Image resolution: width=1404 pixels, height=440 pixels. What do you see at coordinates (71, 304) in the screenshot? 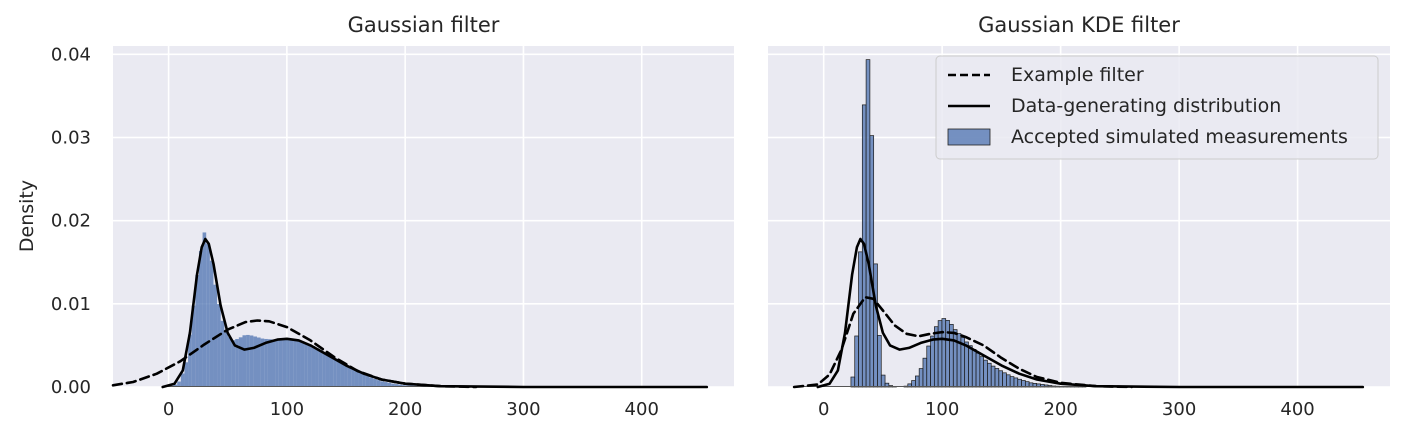
I see `y-tick-label: 0.01` at bounding box center [71, 304].